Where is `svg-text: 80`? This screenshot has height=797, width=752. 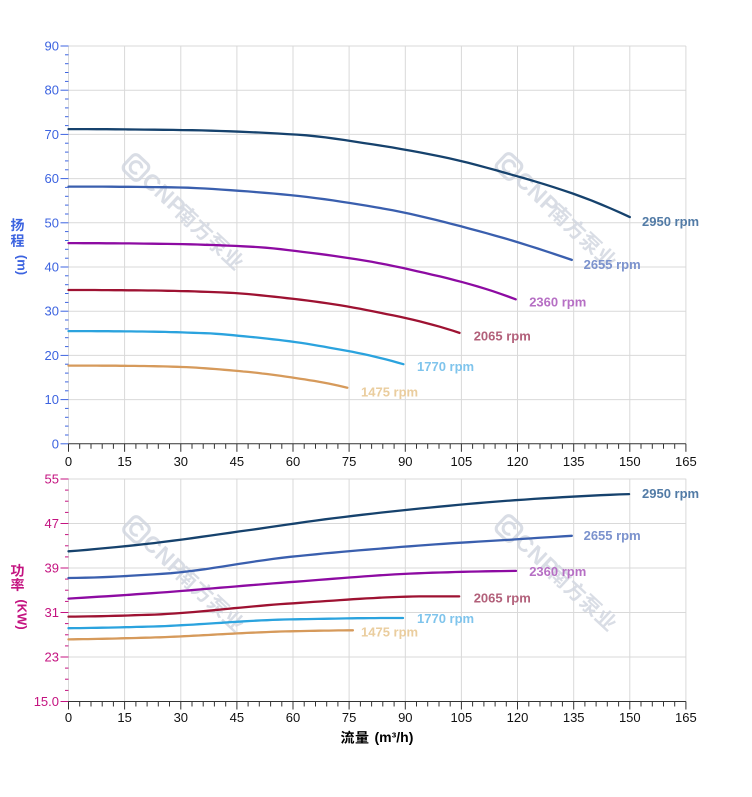 svg-text: 80 is located at coordinates (52, 90).